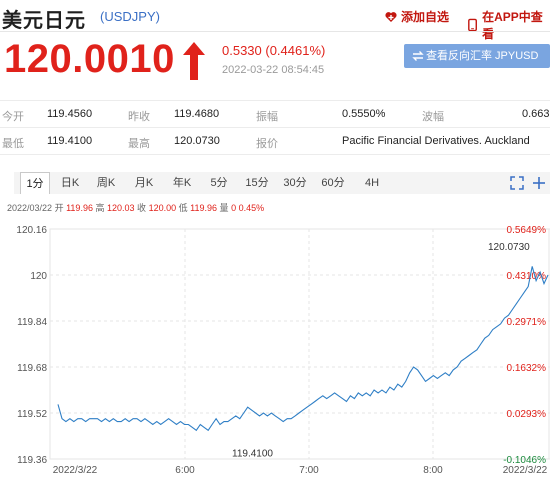 This screenshot has height=478, width=550. I want to click on stat-value-volatility: 0.663, so click(536, 114).